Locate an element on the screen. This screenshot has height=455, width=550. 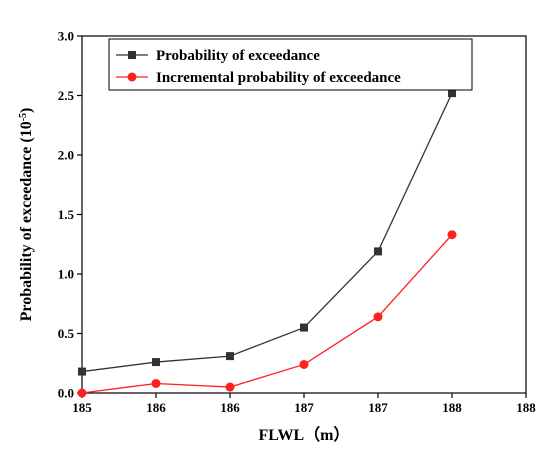
x-tick-label: 185 is located at coordinates (82, 407).